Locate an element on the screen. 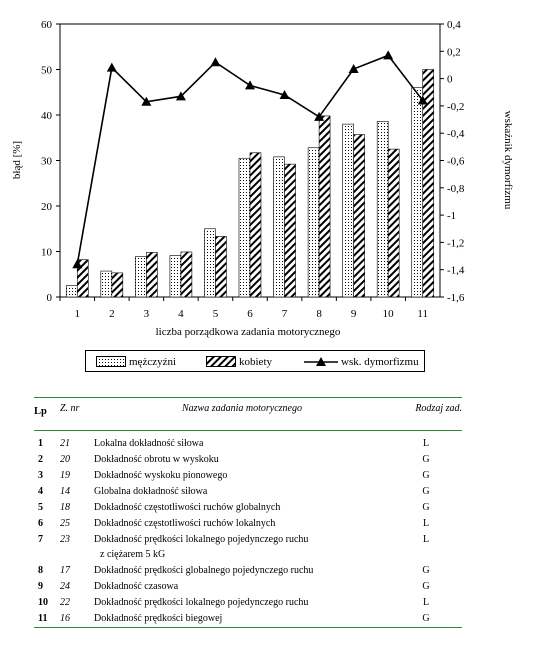 This screenshot has height=649, width=540. cell-name: Dokładność prędkości biegowej is located at coordinates (242, 620).